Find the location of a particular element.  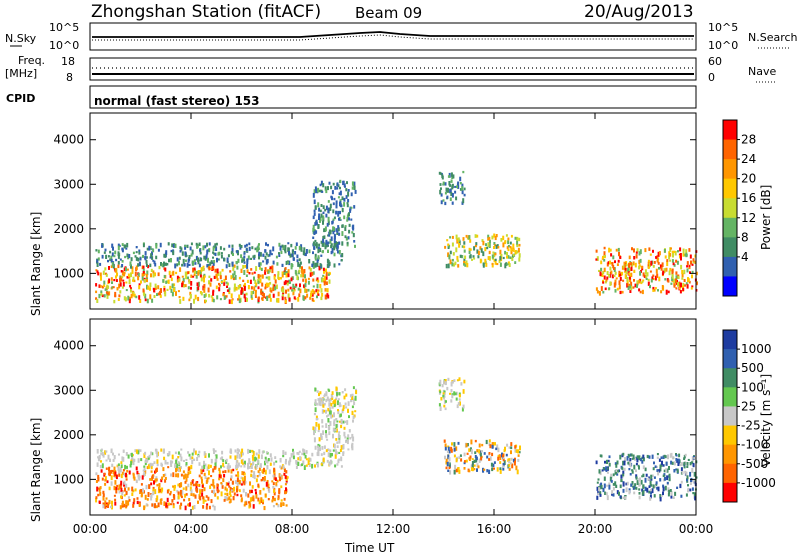

x-tick-label: 20:00 is located at coordinates (595, 529).